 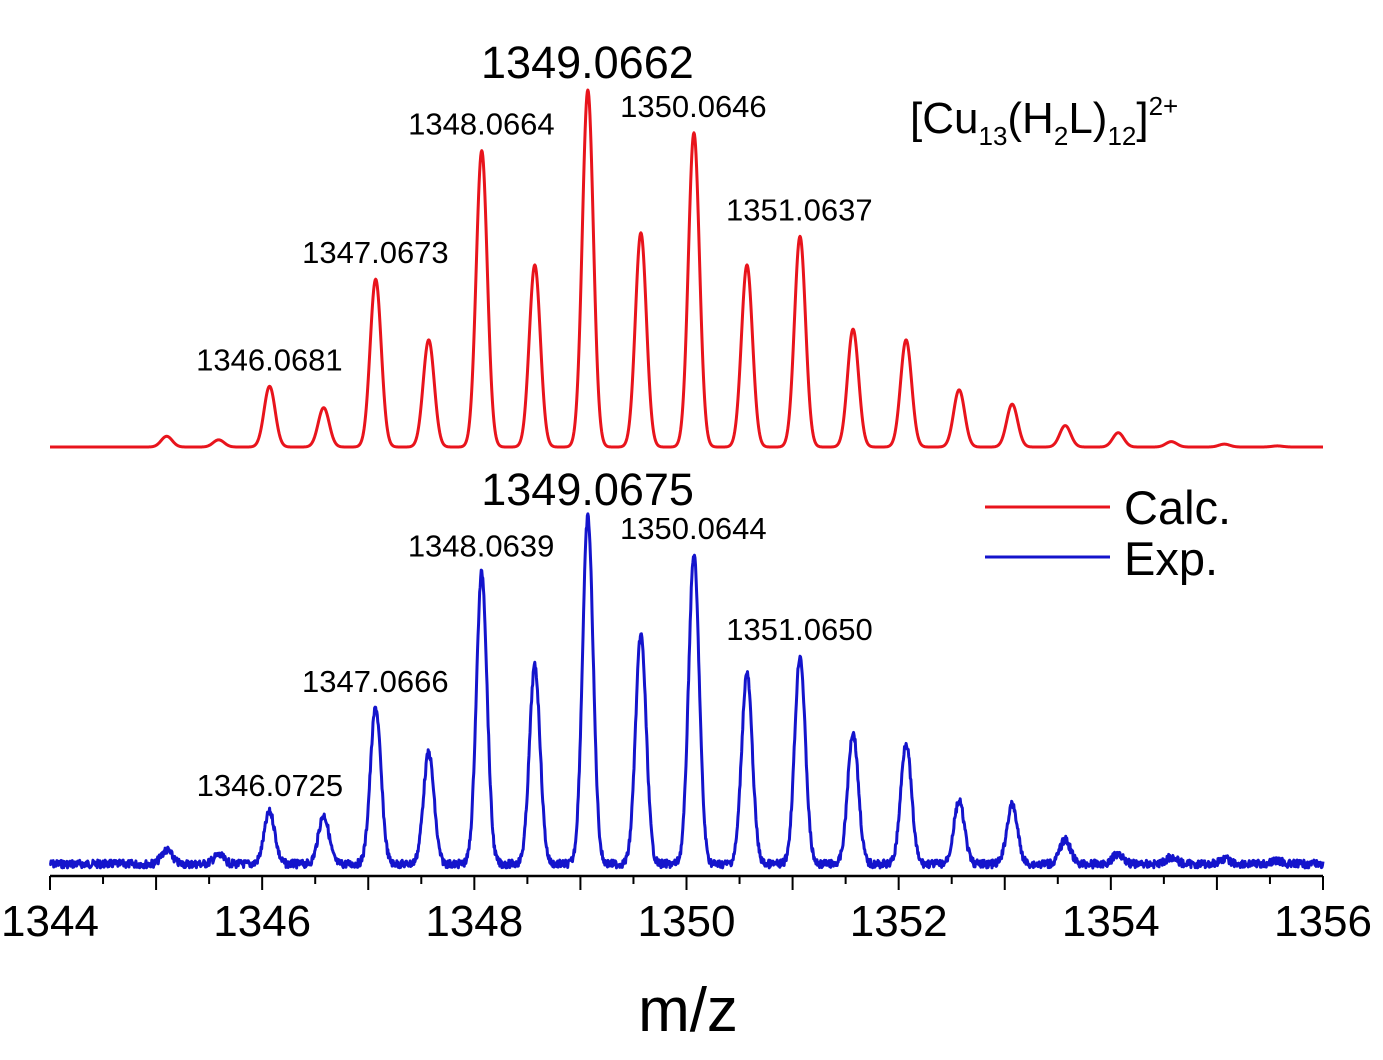 I want to click on peak-label: 1351.0650, so click(x=799, y=629).